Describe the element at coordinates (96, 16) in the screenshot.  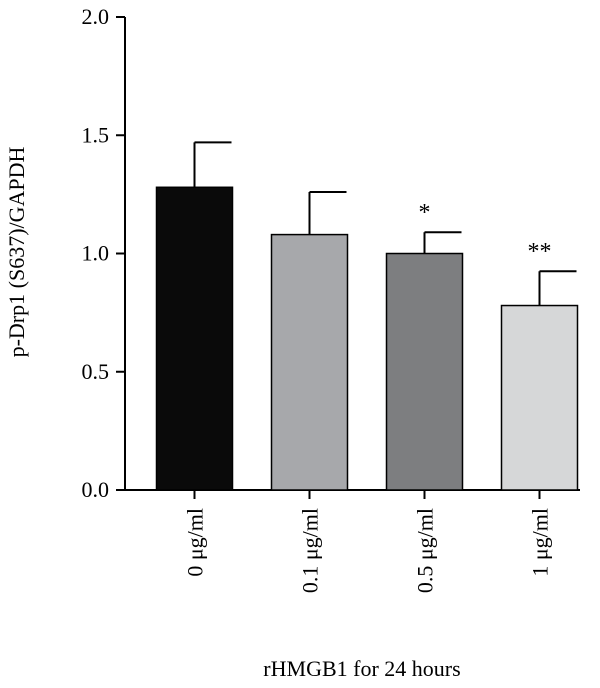
I see `y-tick-label: 2.0` at that location.